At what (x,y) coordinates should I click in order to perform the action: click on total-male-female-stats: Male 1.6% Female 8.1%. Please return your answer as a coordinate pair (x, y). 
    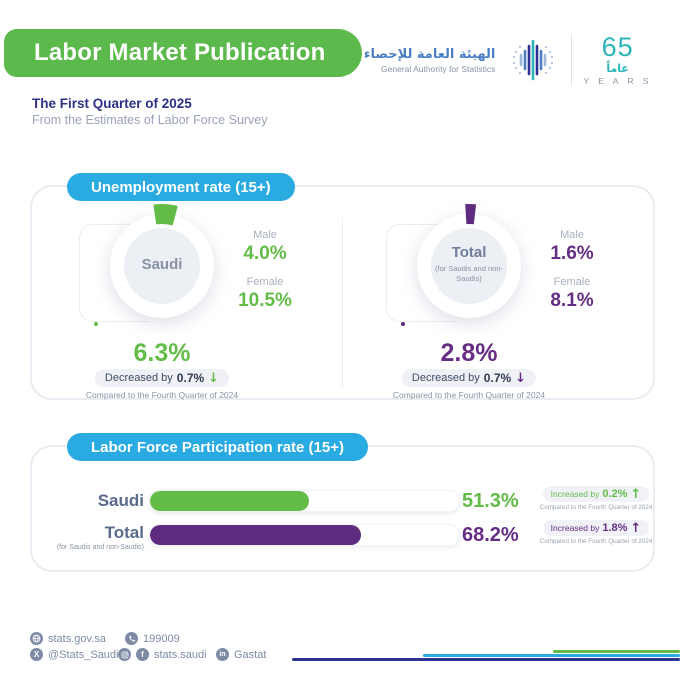
    Looking at the image, I should click on (572, 276).